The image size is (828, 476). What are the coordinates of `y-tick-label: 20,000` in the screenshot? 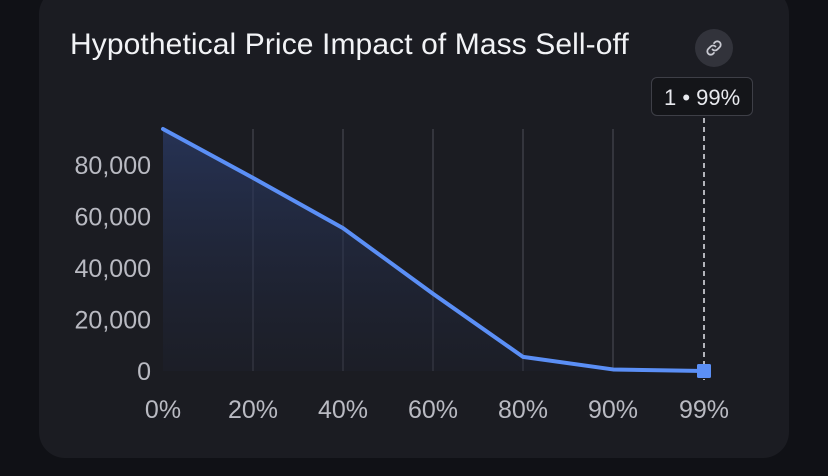 It's located at (113, 321).